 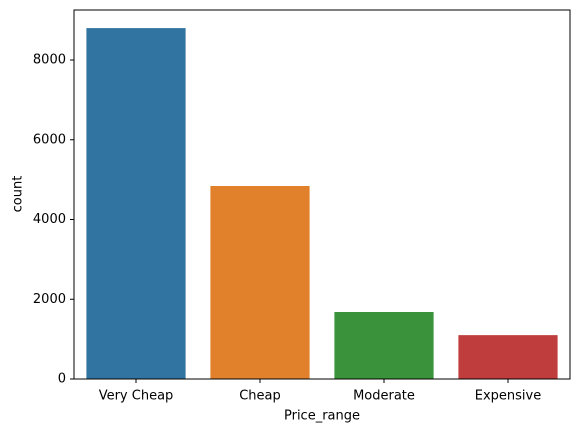 I want to click on y-axis-label: count, so click(x=18, y=194).